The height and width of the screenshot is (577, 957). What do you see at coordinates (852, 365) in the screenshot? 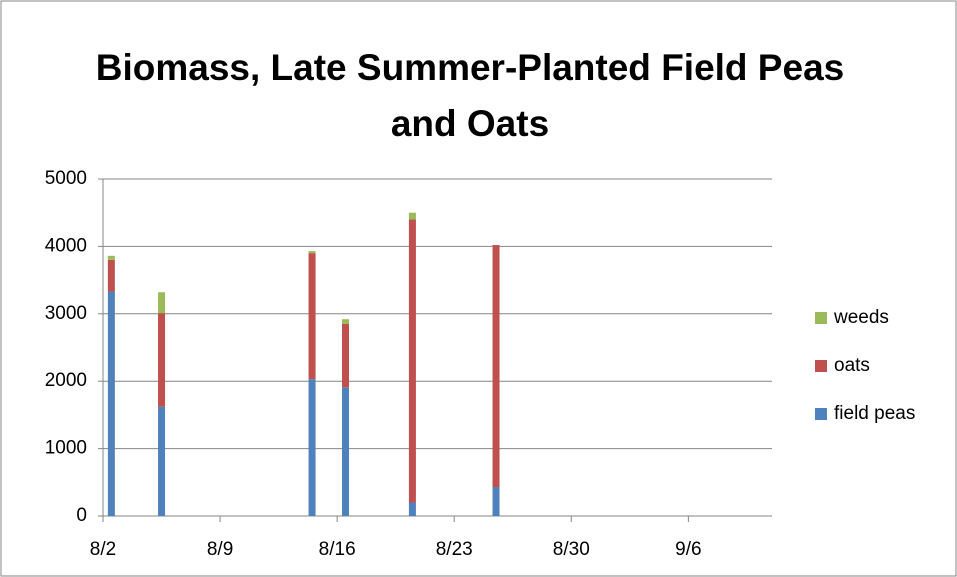
I see `legend-label: oats` at bounding box center [852, 365].